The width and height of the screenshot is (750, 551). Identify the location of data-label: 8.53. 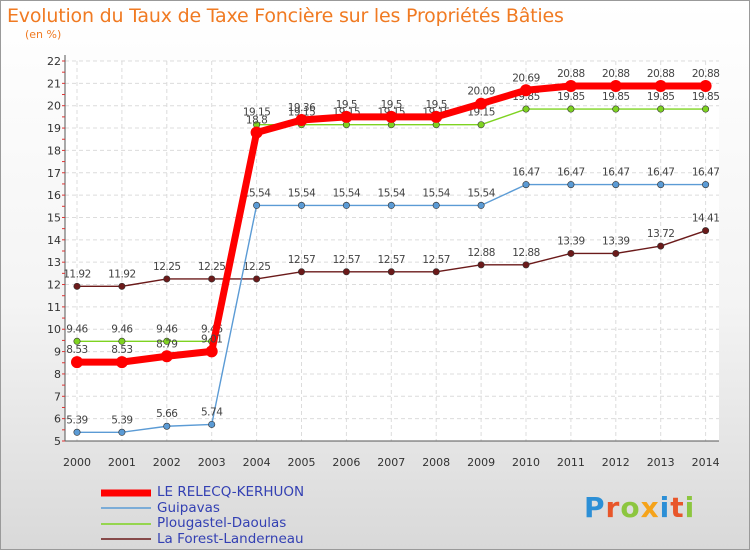
(121, 350).